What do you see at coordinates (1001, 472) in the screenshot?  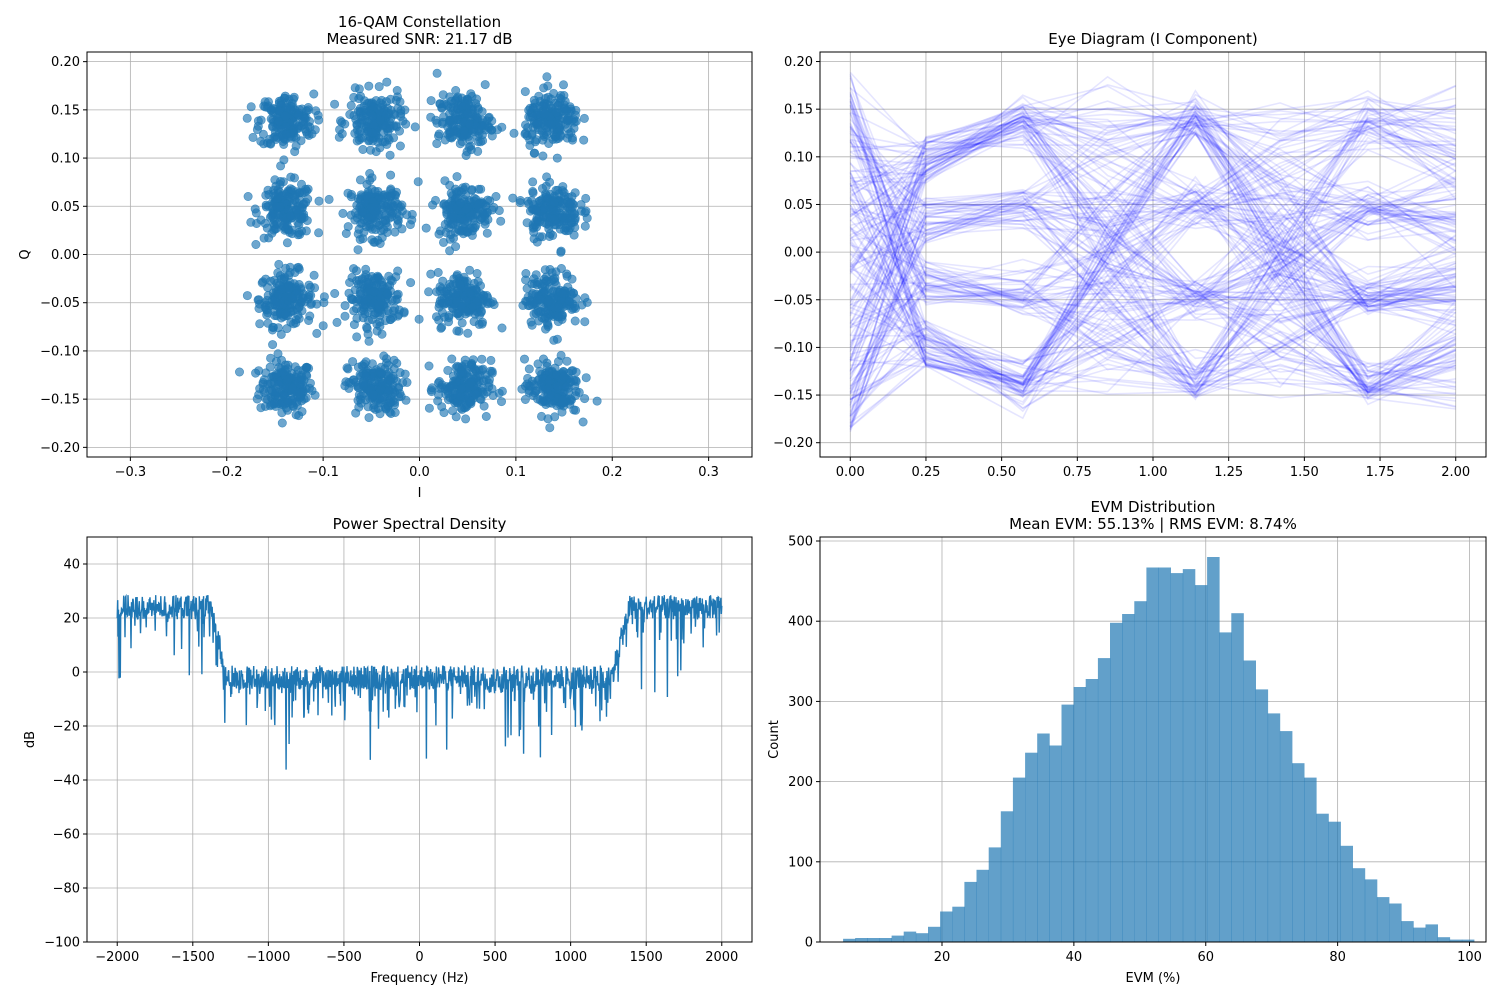 I see `x-tick-label: 0.50` at bounding box center [1001, 472].